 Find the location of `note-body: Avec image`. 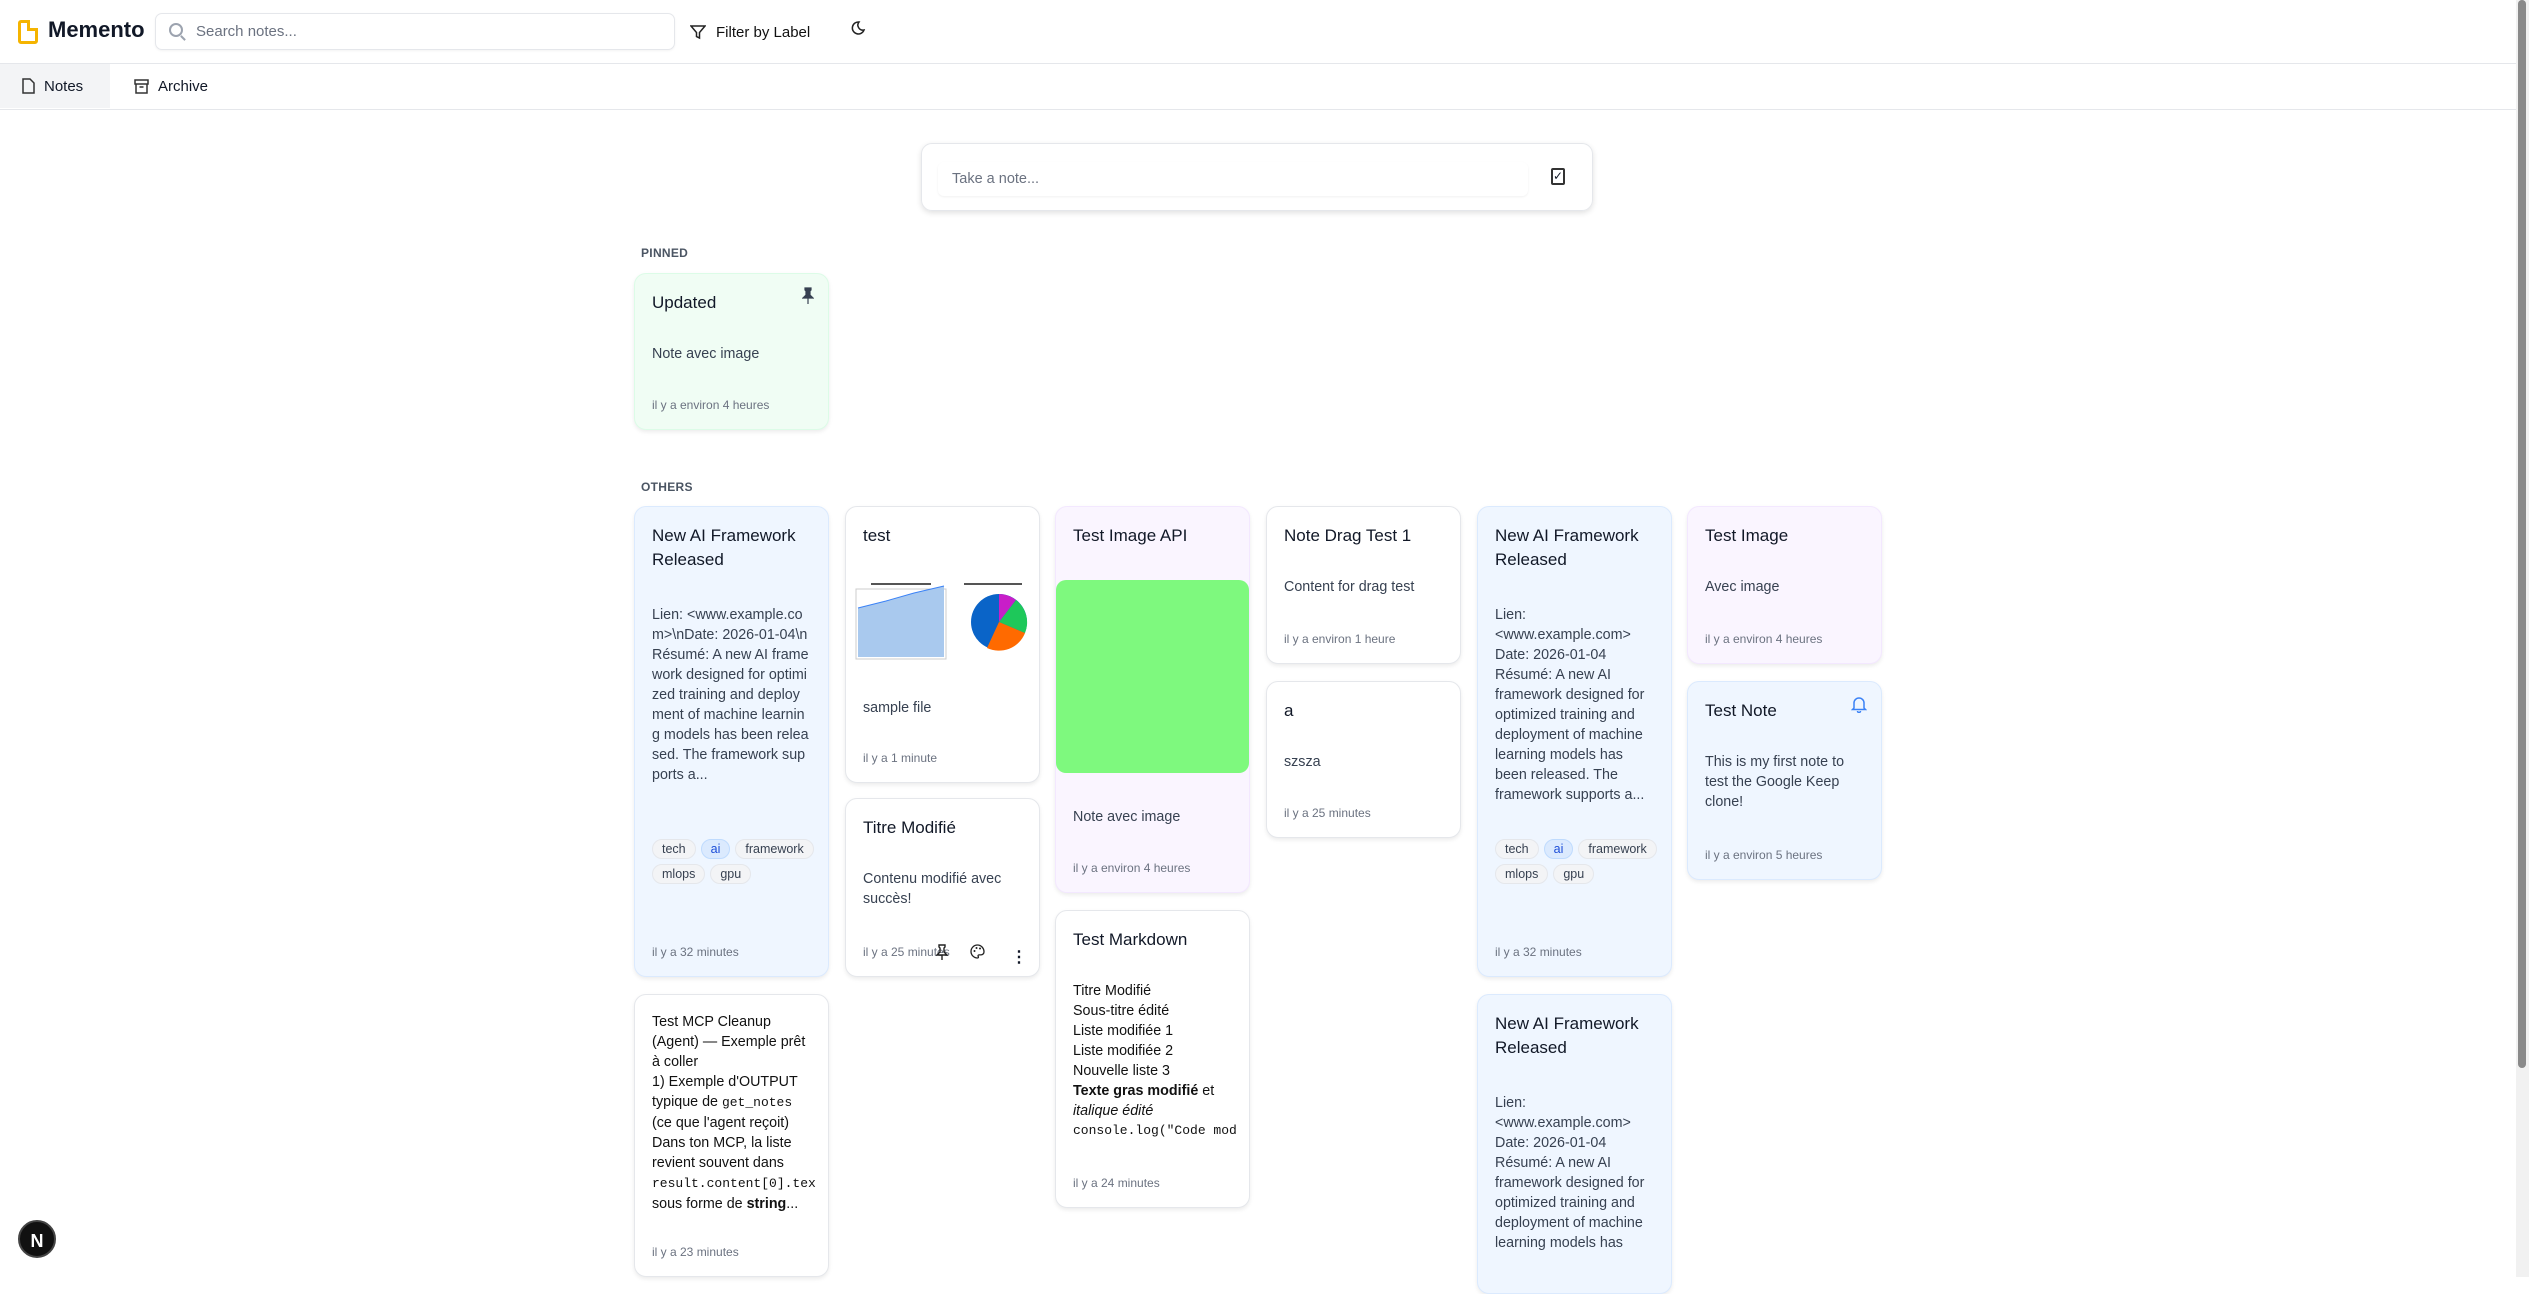

note-body: Avec image is located at coordinates (1742, 587).